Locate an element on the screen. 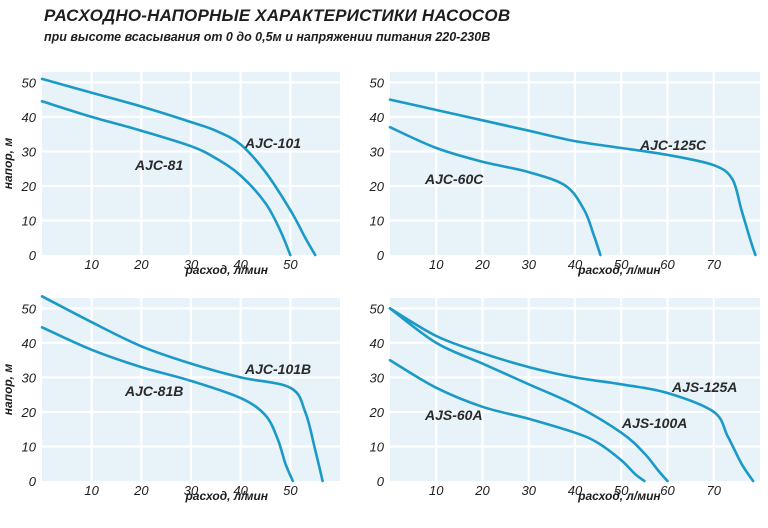 This screenshot has height=528, width=768. series-line-ajc-101b is located at coordinates (182, 389).